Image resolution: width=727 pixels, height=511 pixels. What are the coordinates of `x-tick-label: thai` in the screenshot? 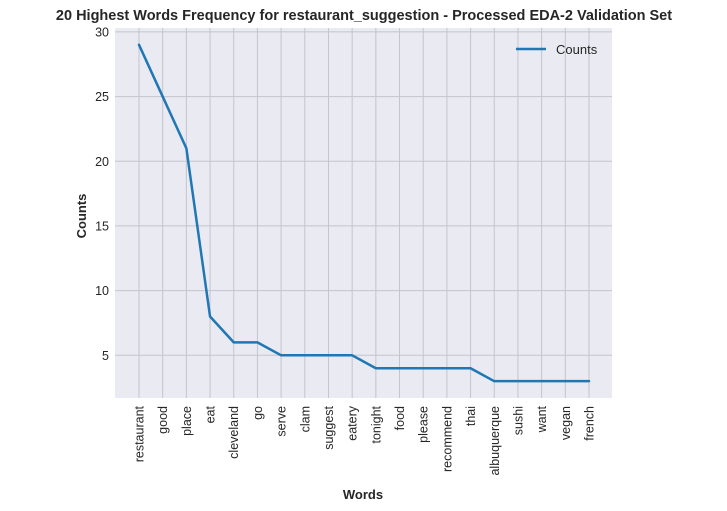 It's located at (471, 416).